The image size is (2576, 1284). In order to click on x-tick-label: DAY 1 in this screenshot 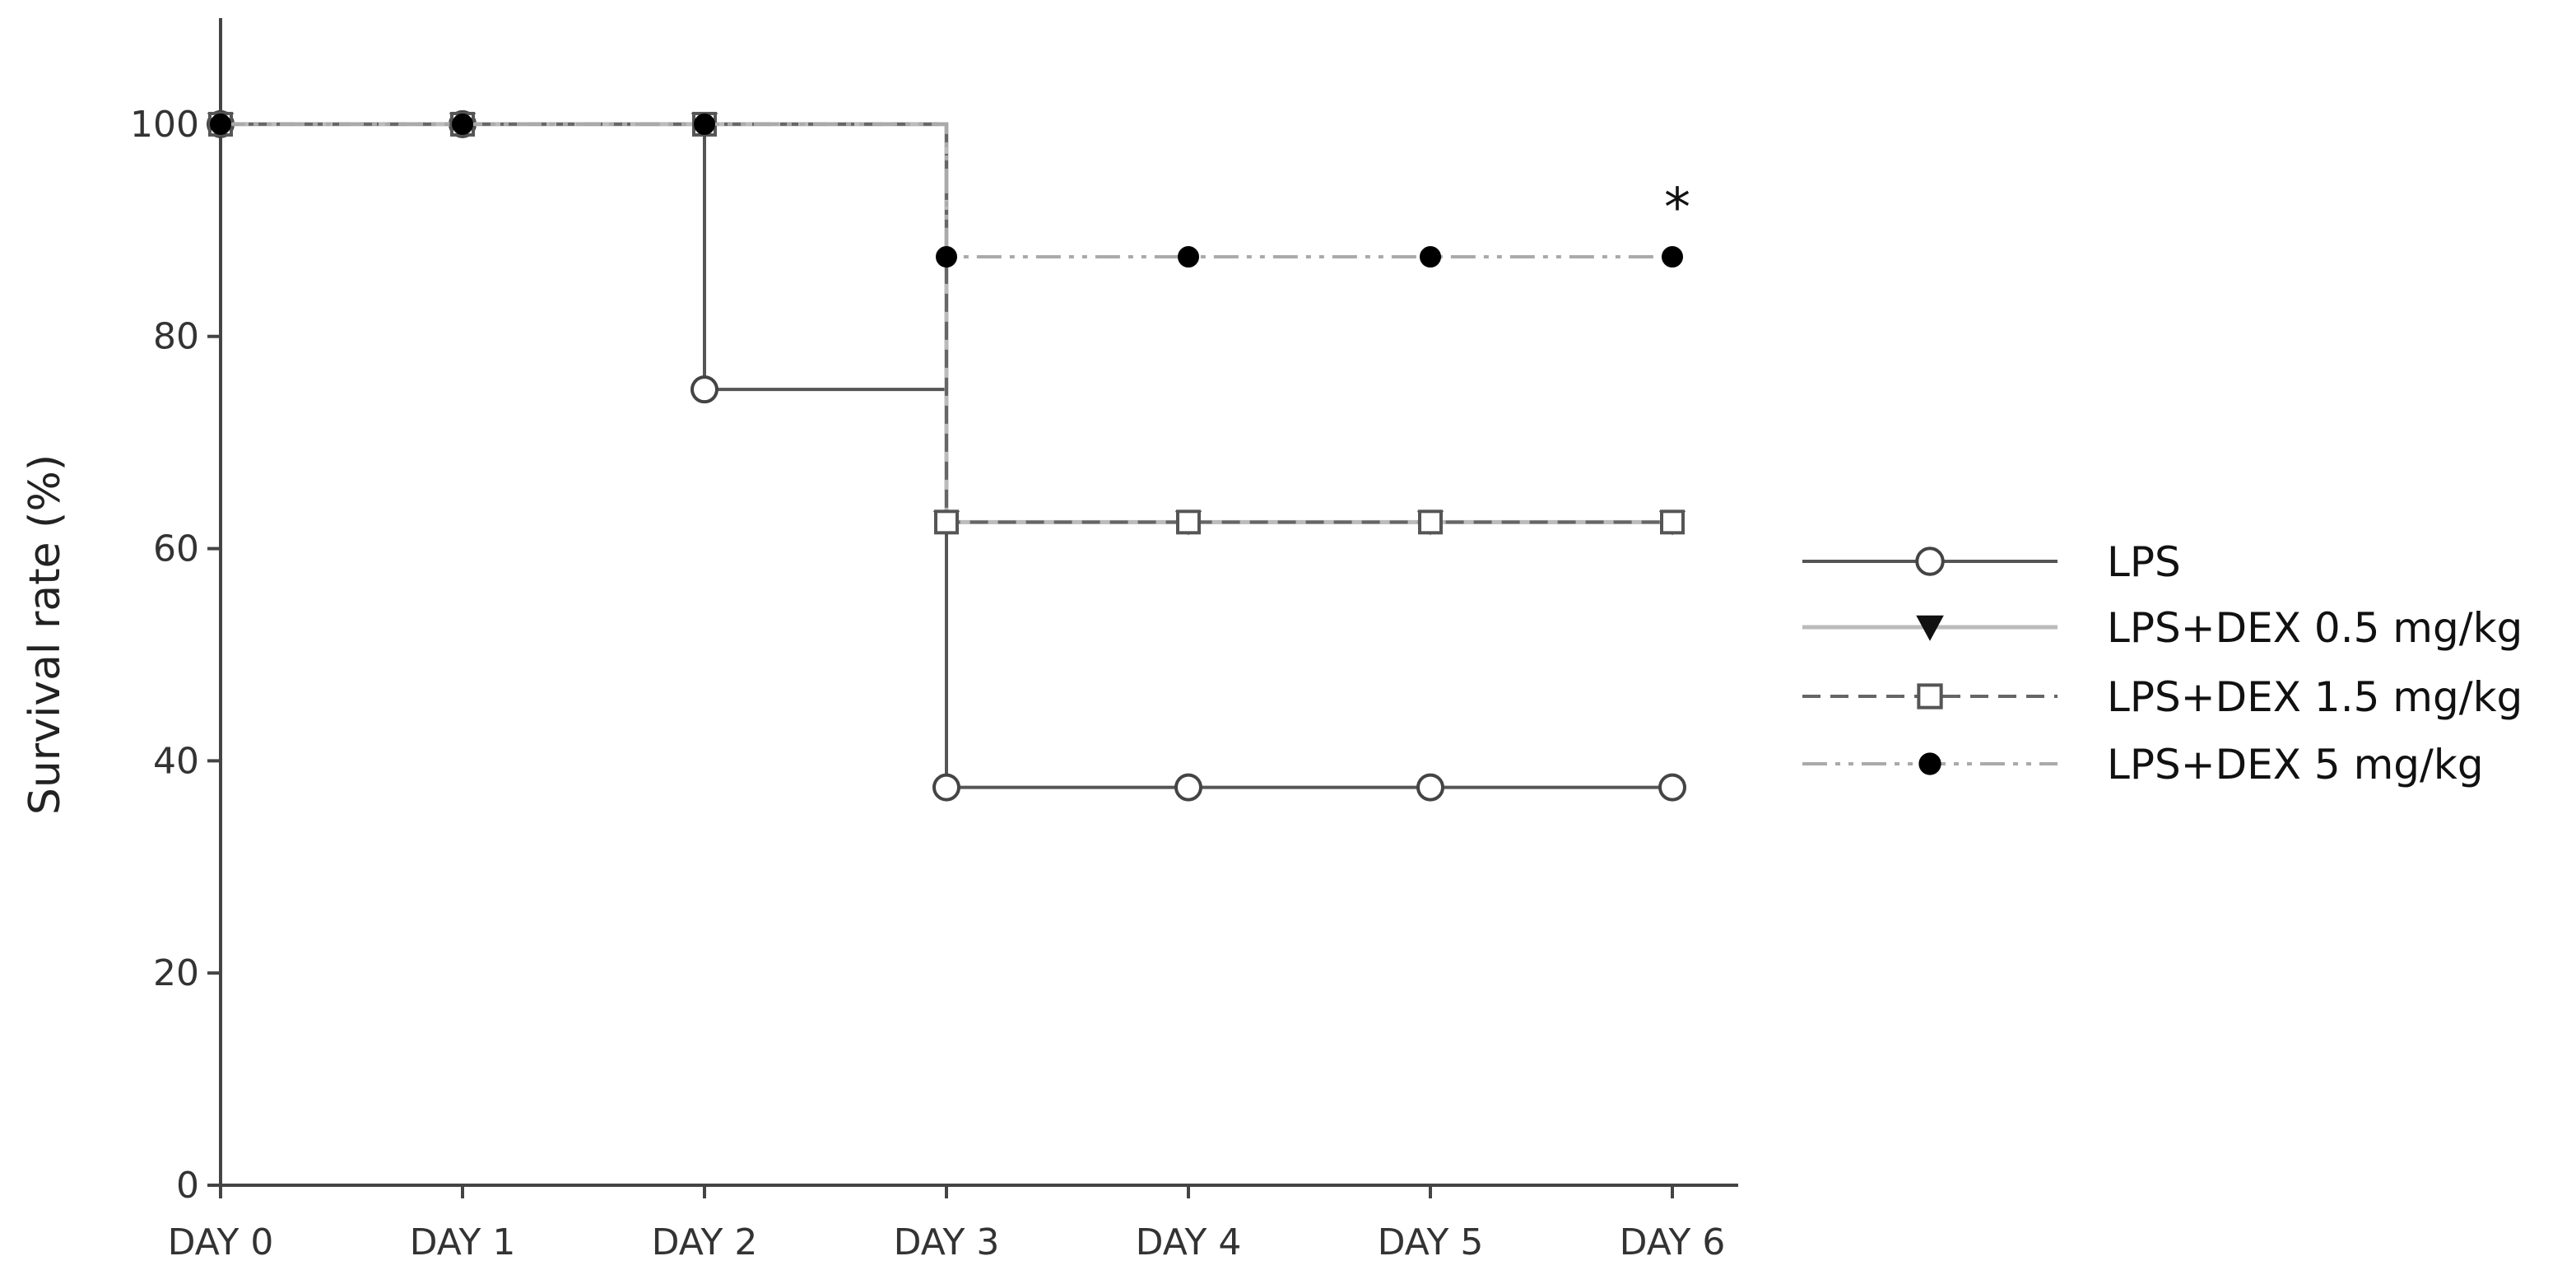, I will do `click(463, 1242)`.